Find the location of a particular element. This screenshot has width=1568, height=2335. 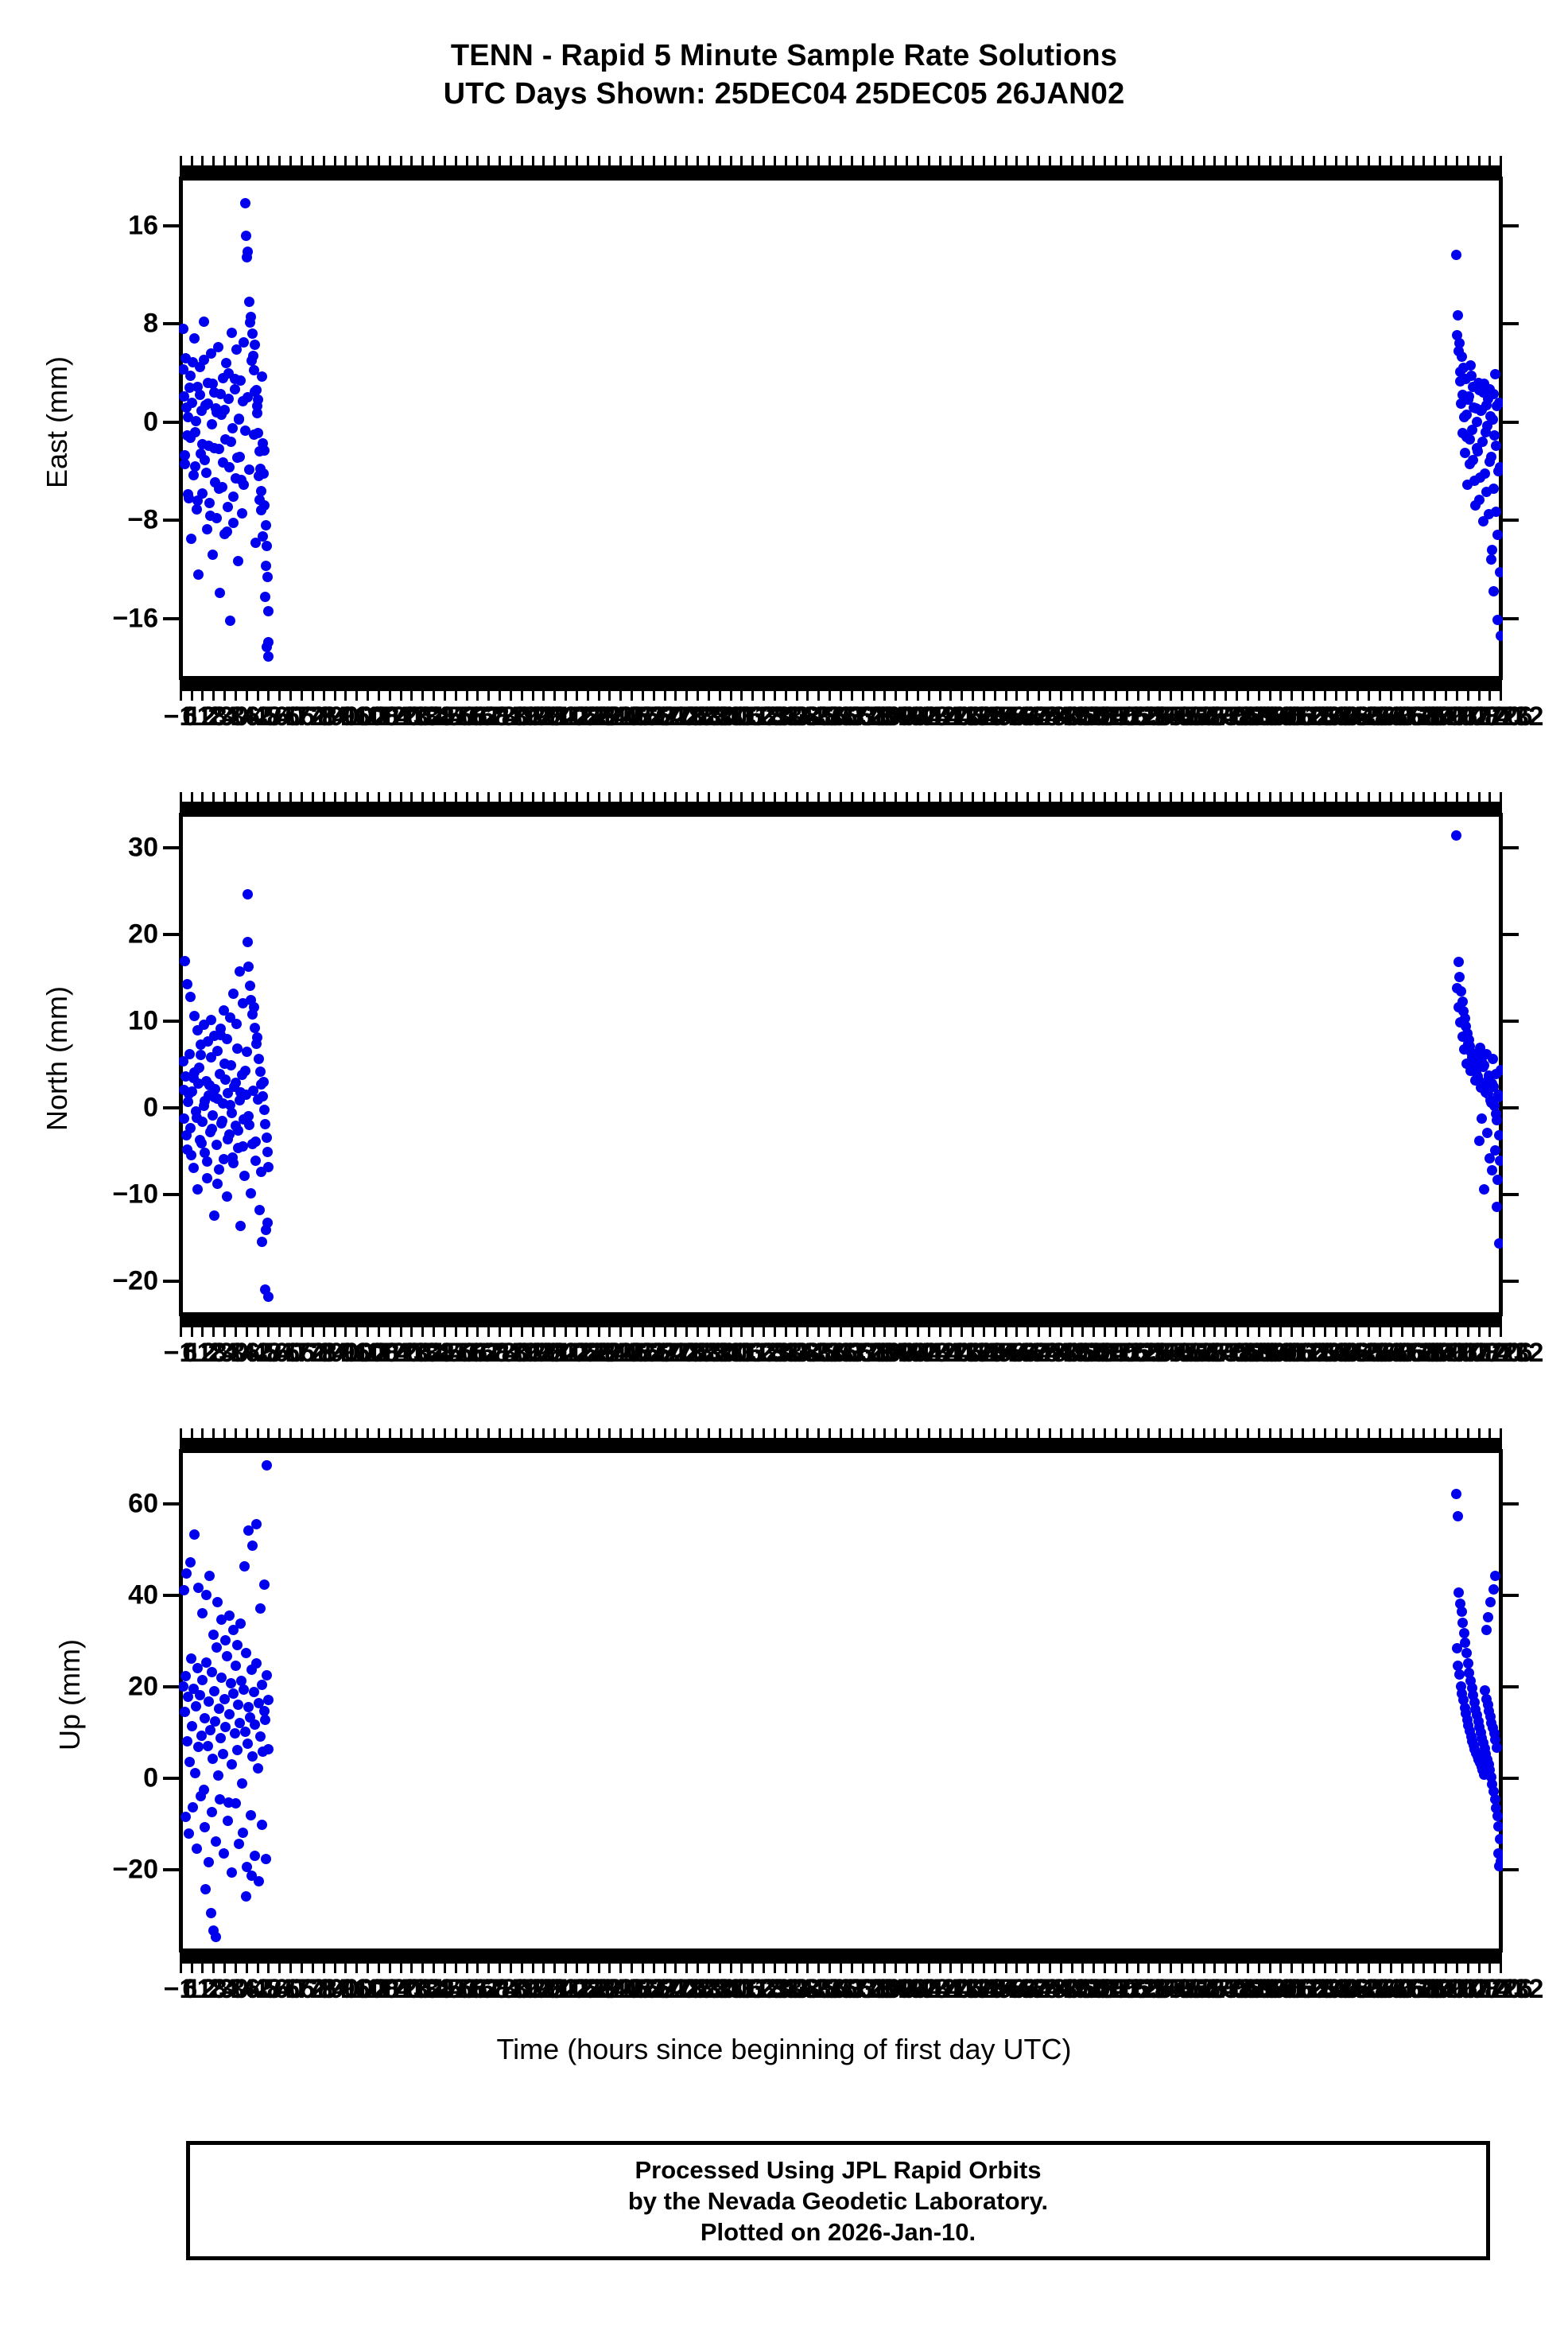

x-tick-label: 222 is located at coordinates (586, 1353).